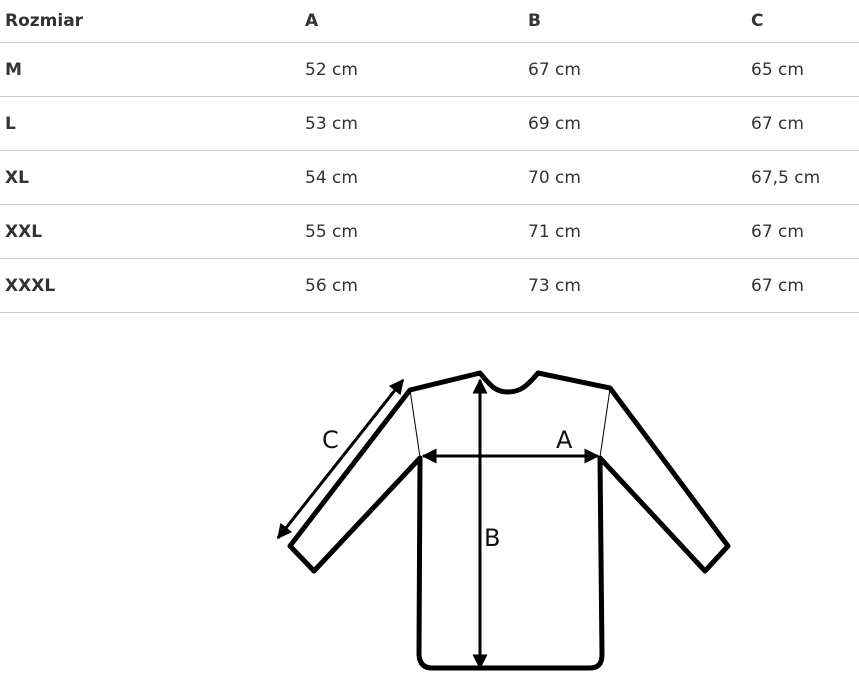 The width and height of the screenshot is (859, 696). I want to click on cell-b: 70 cm, so click(634, 177).